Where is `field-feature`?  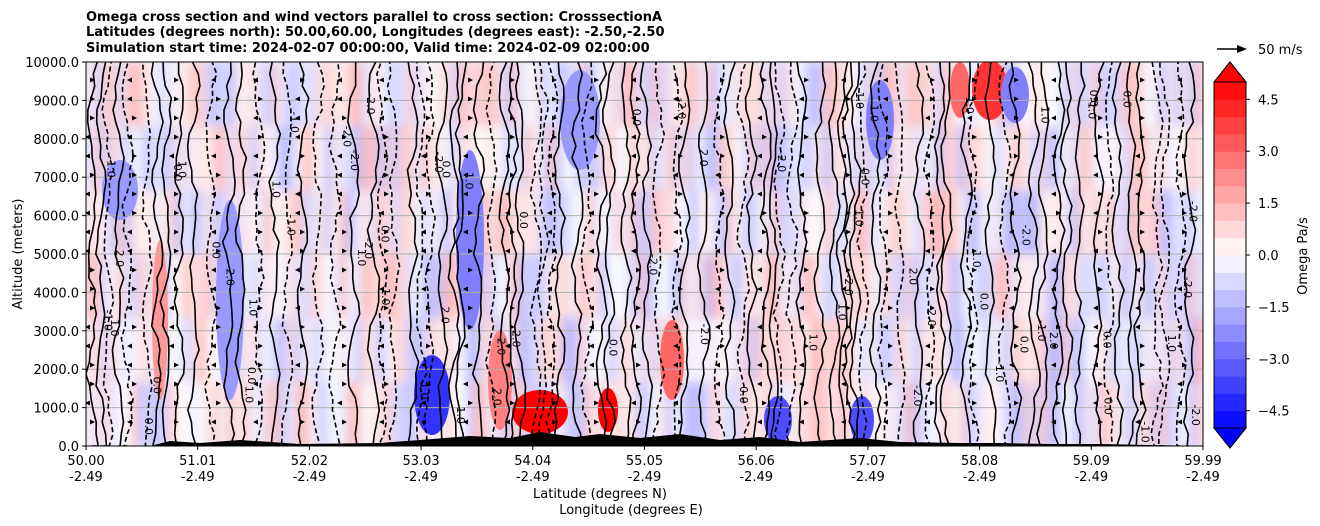
field-feature is located at coordinates (608, 410).